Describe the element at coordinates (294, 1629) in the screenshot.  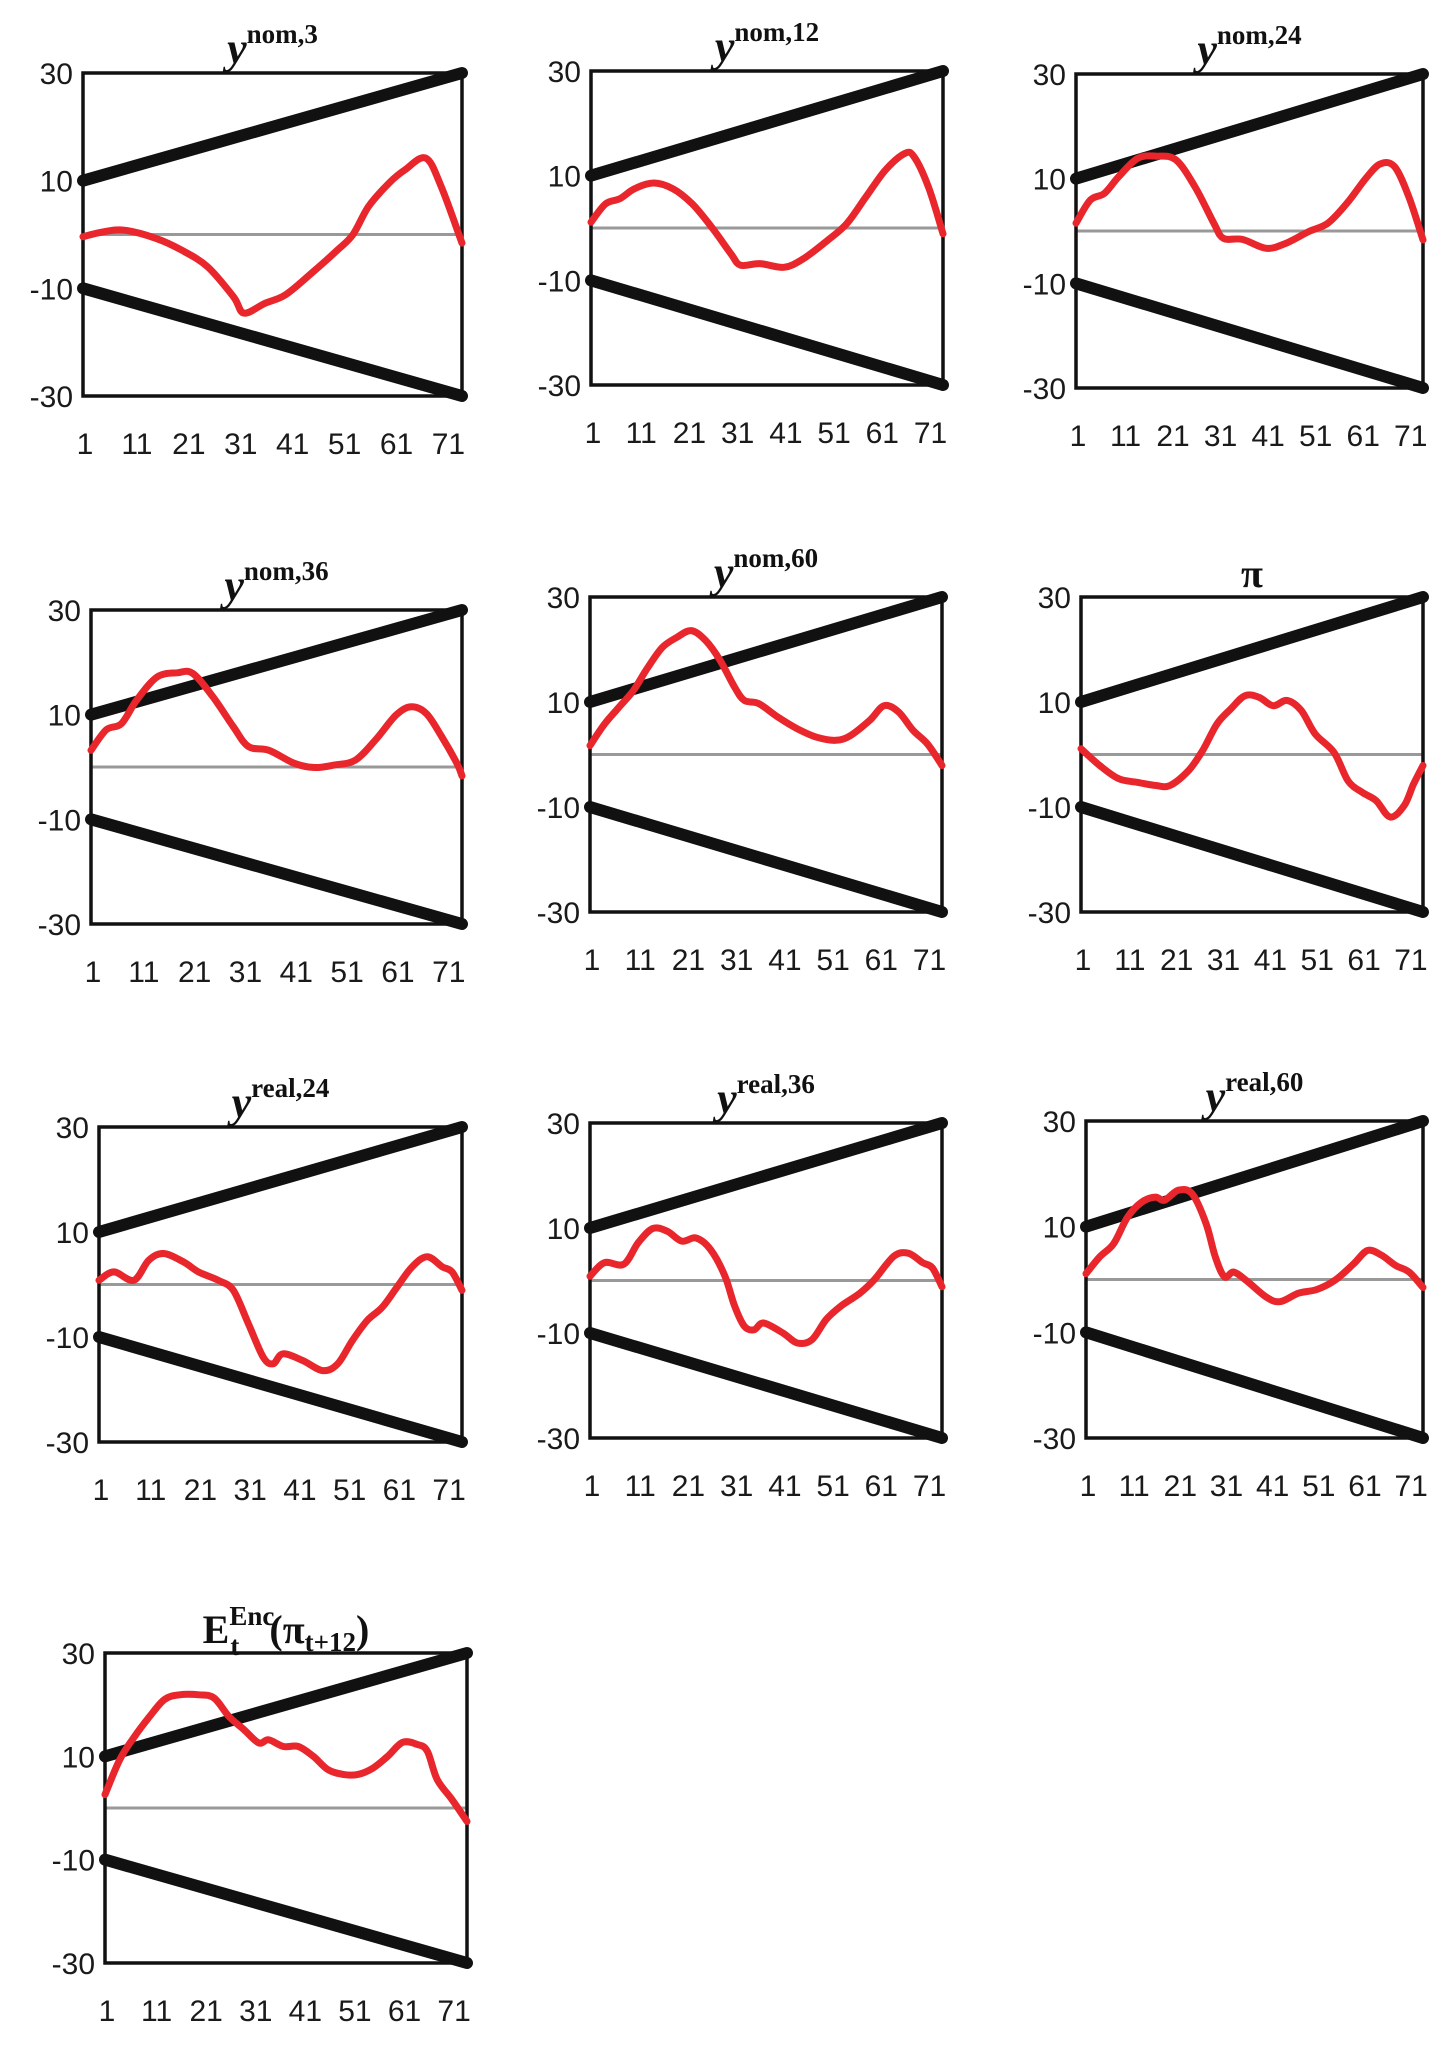
I see `title-arg-base: π` at that location.